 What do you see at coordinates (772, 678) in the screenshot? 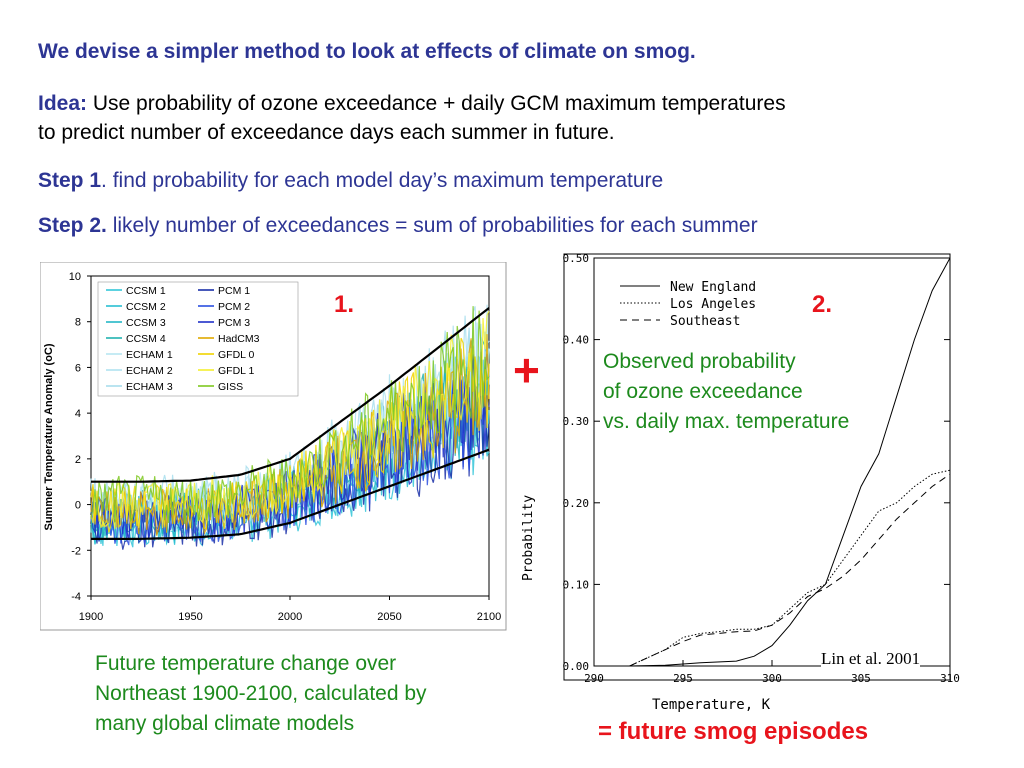
I see `chart2-x-tick-label: 300` at bounding box center [772, 678].